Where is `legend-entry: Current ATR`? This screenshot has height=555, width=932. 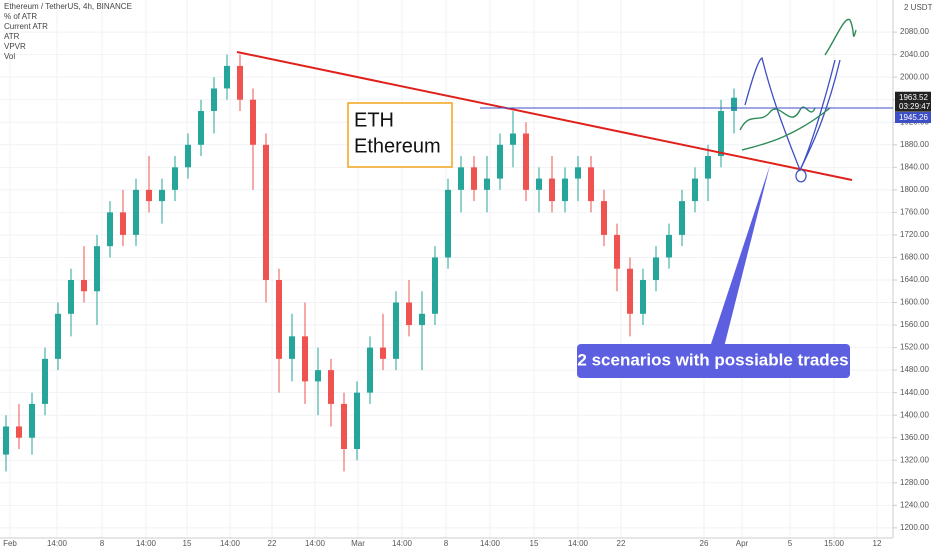 legend-entry: Current ATR is located at coordinates (26, 26).